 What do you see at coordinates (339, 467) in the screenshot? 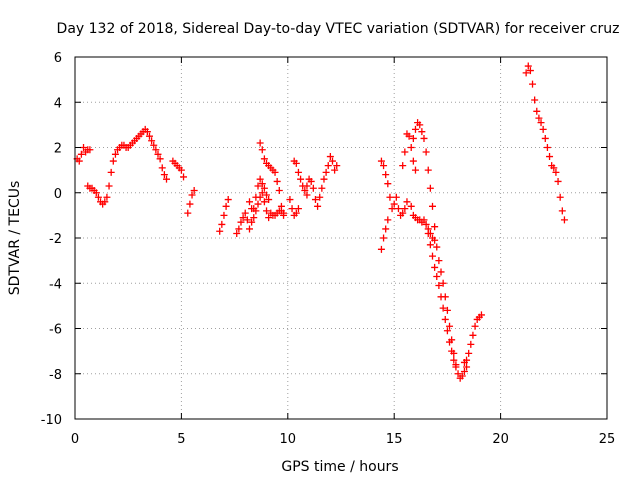
I see `x-axis-label: GPS time / hours` at bounding box center [339, 467].